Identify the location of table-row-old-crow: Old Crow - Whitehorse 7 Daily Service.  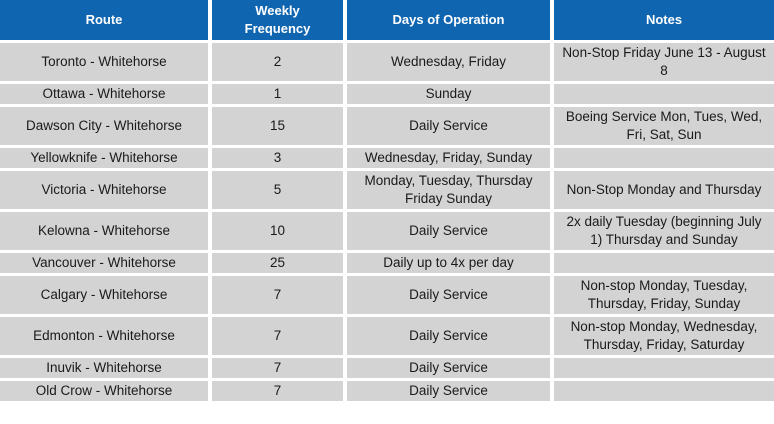
(387, 390).